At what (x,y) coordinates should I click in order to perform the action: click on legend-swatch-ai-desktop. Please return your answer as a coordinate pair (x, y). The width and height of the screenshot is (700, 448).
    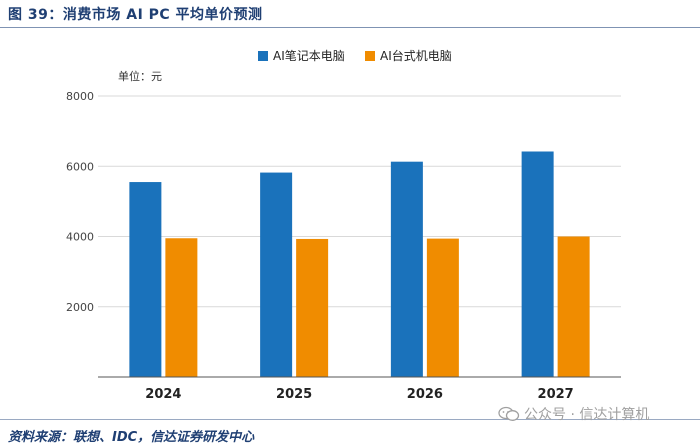
    Looking at the image, I should click on (370, 56).